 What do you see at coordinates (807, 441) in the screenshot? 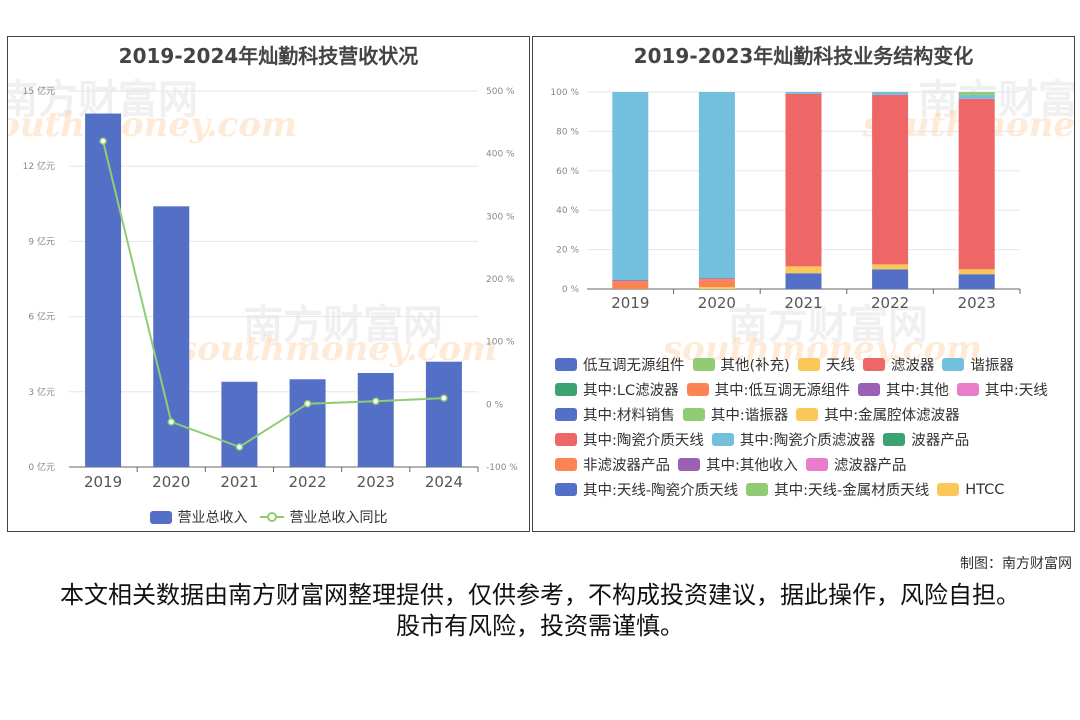
I see `legend-label: 其中:陶瓷介质滤波器` at bounding box center [807, 441].